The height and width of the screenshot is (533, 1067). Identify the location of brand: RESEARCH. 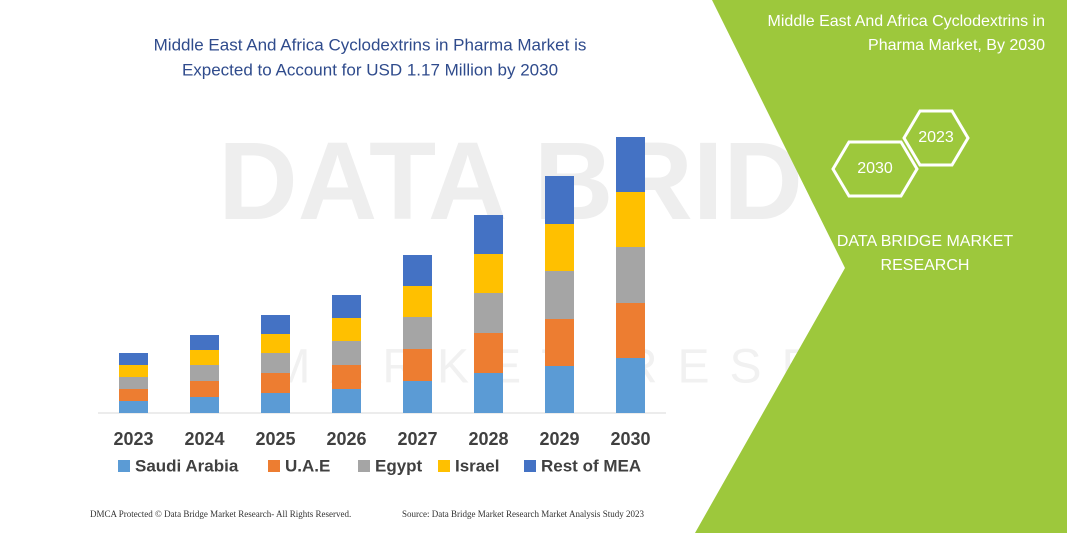
(925, 265).